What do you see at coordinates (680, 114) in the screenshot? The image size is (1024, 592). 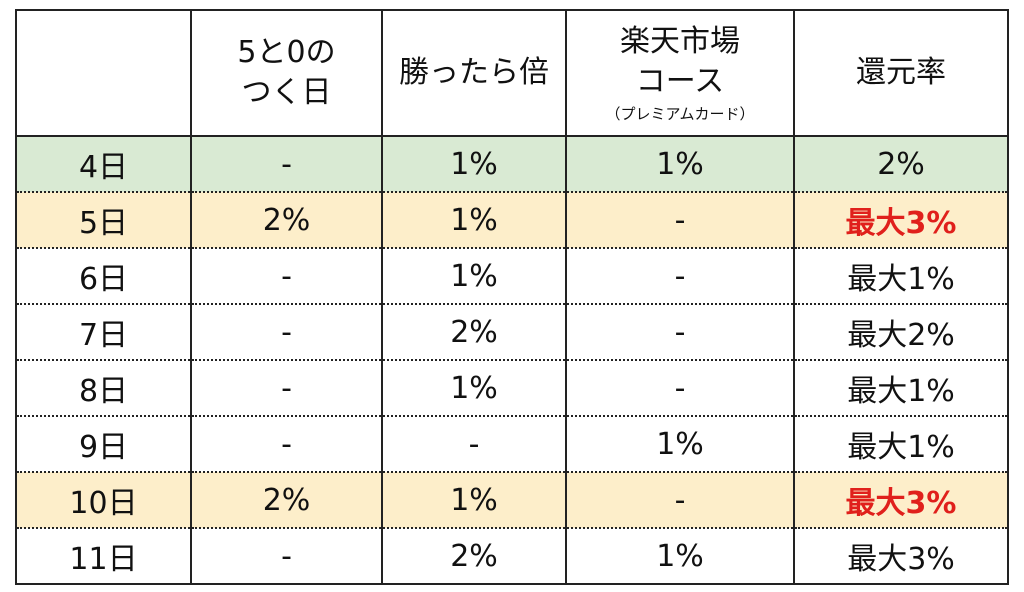 I see `header-rakuten-sub: （プレミアムカード）` at bounding box center [680, 114].